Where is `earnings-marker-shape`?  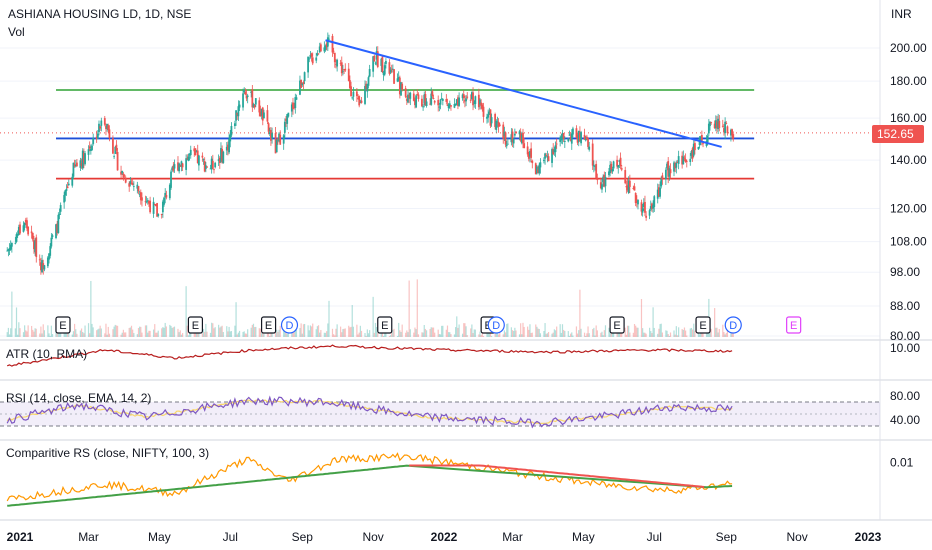 earnings-marker-shape is located at coordinates (385, 325).